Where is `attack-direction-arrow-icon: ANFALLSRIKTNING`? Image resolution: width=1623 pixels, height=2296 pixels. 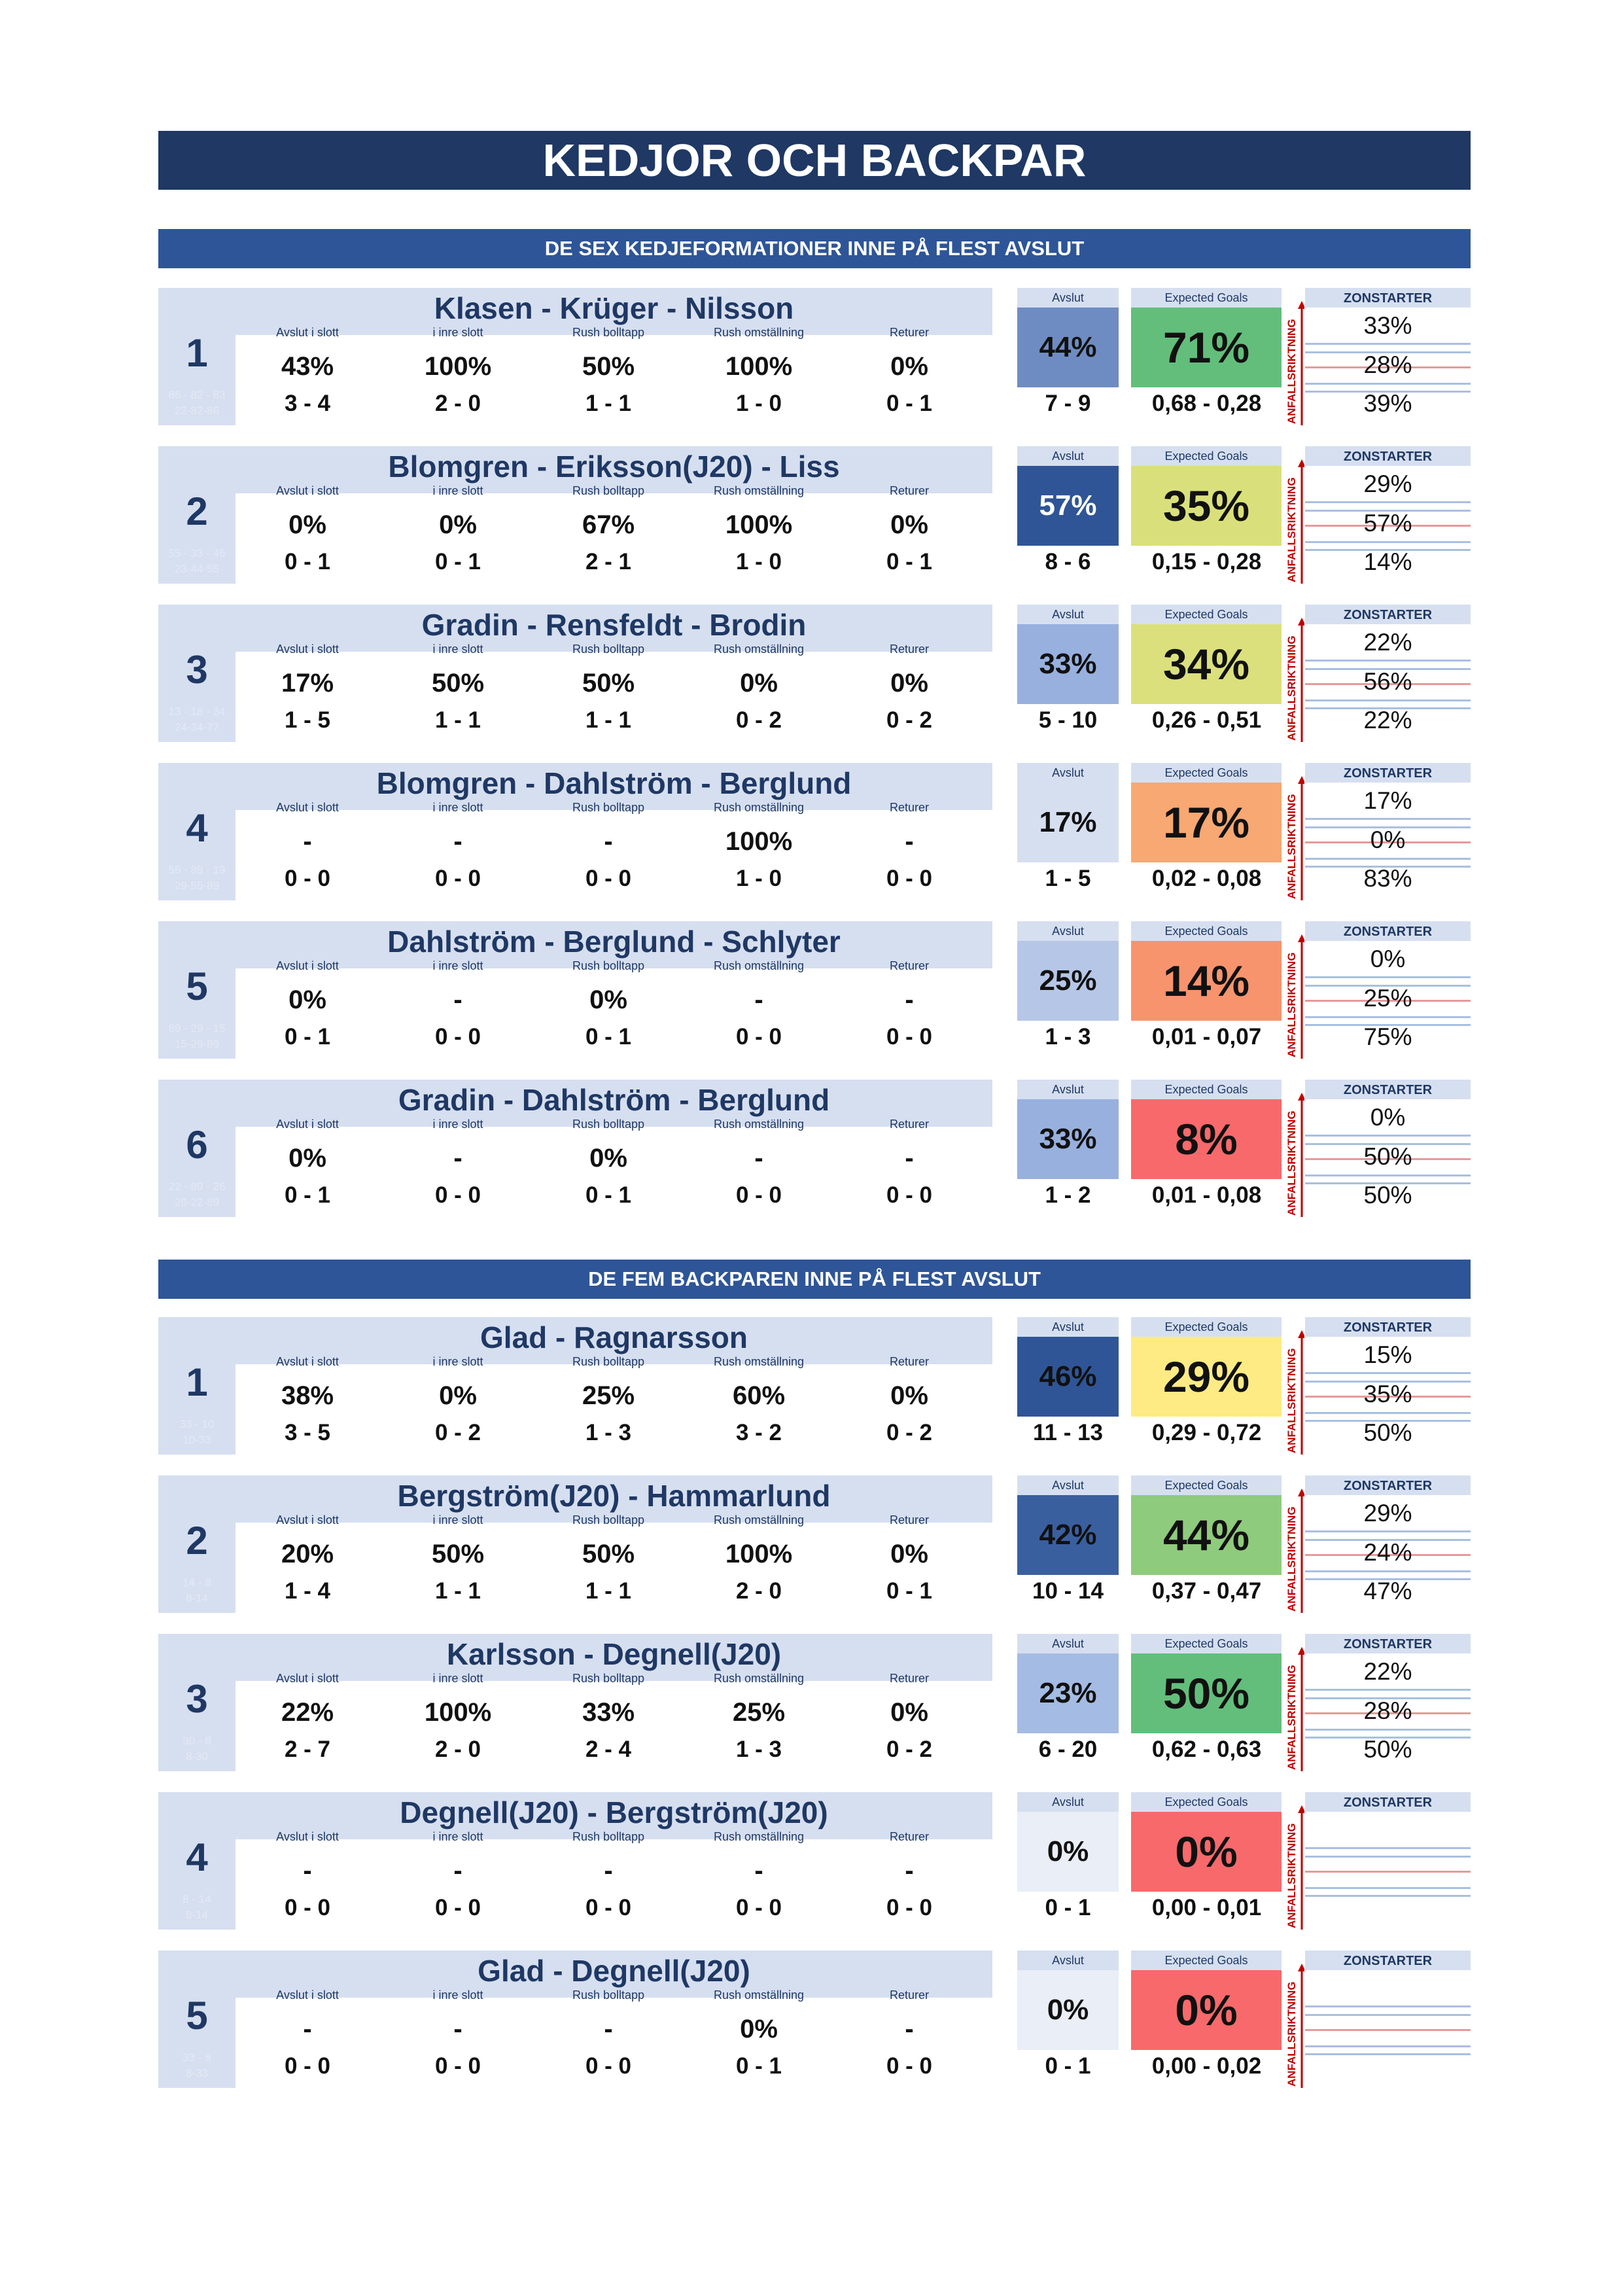
attack-direction-arrow-icon: ANFALLSRIKTNING is located at coordinates (1294, 363).